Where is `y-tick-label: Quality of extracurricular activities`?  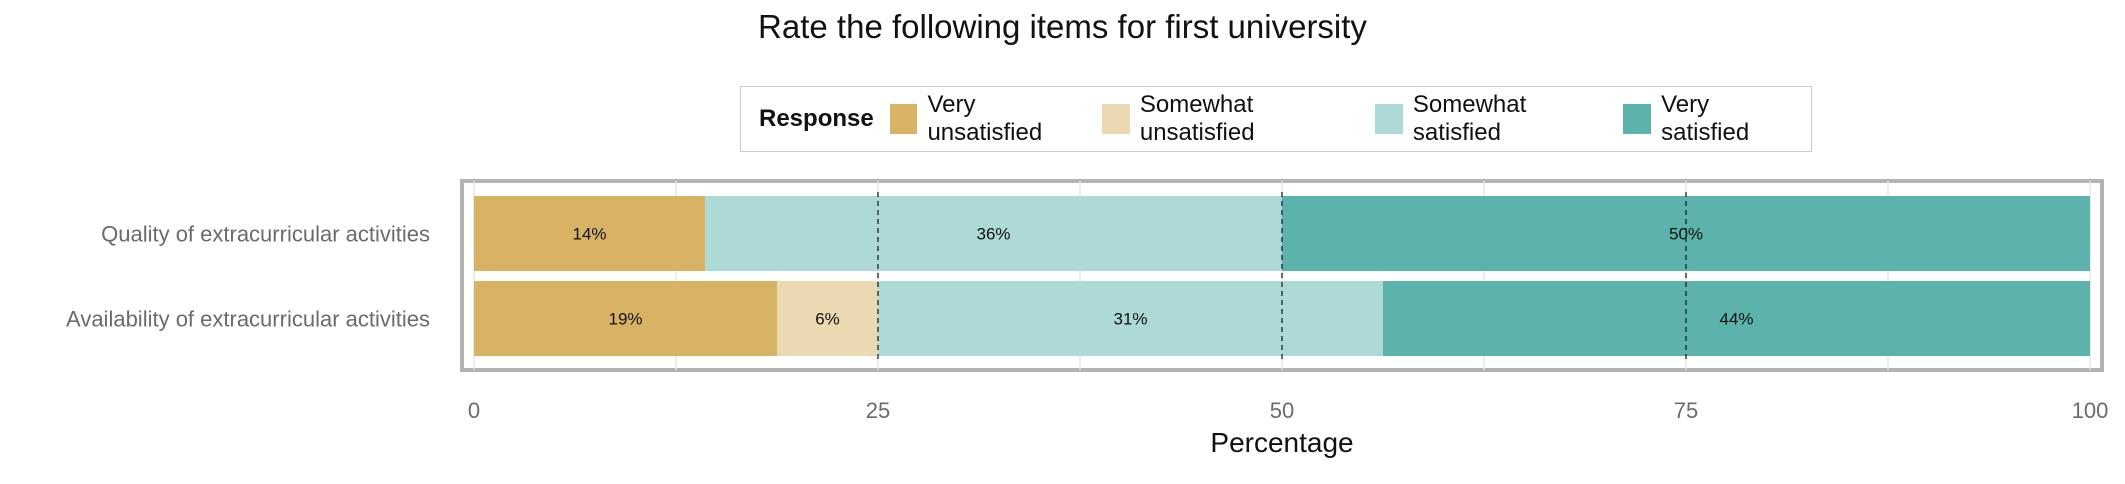 y-tick-label: Quality of extracurricular activities is located at coordinates (265, 234).